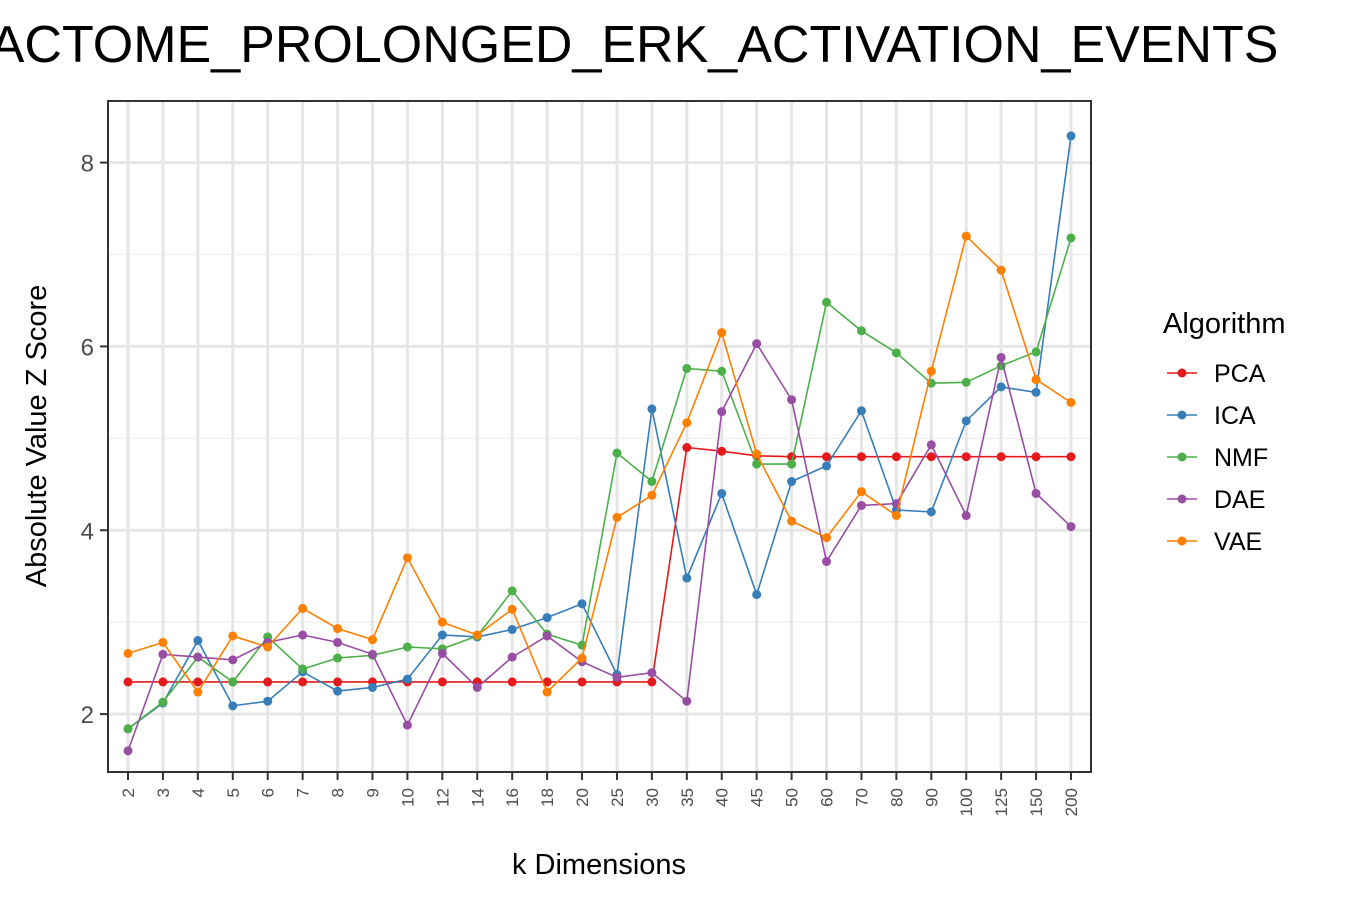 The image size is (1350, 900). I want to click on legend-item-ica: ICA, so click(1211, 416).